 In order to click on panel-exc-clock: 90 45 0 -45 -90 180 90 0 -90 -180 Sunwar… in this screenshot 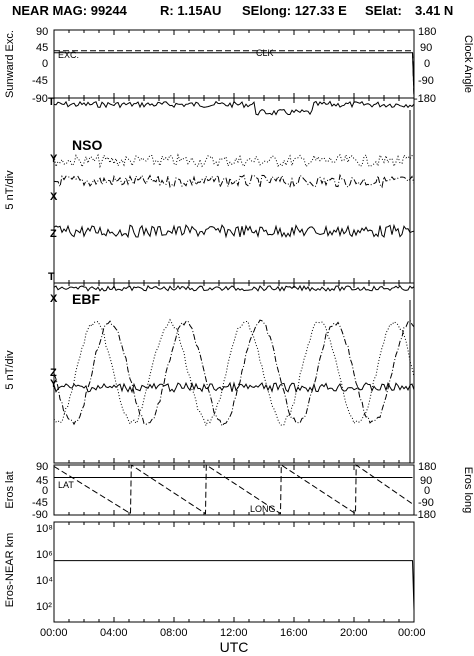, I will do `click(239, 65)`.